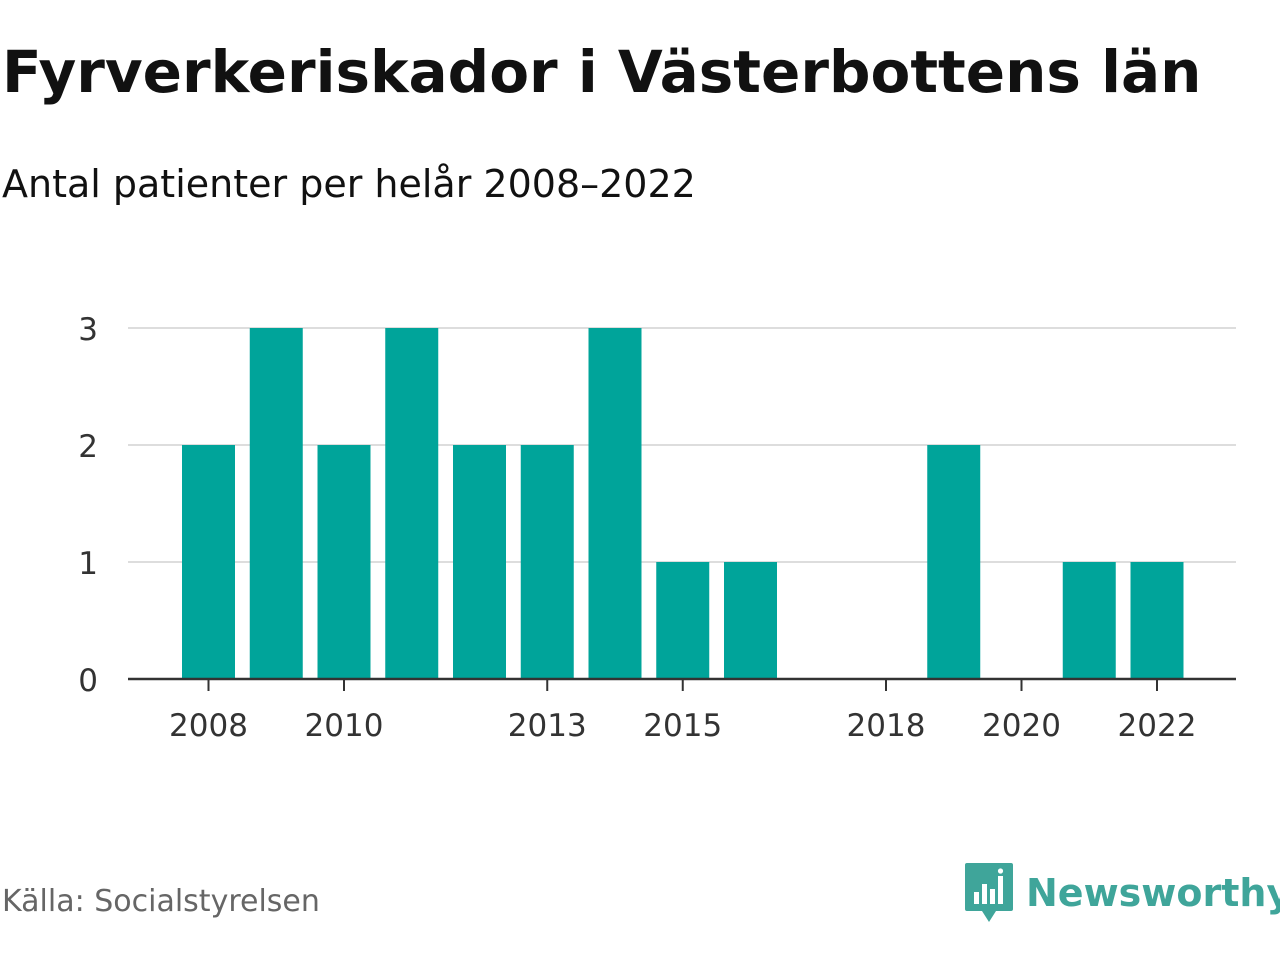 This screenshot has height=960, width=1280. What do you see at coordinates (88, 681) in the screenshot?
I see `y-tick-label: 0` at bounding box center [88, 681].